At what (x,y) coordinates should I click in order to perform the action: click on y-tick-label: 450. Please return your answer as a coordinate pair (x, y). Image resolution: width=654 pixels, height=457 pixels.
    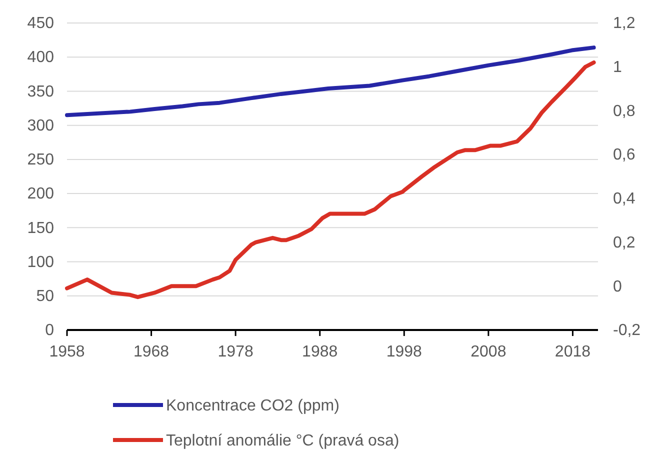
    Looking at the image, I should click on (40, 23).